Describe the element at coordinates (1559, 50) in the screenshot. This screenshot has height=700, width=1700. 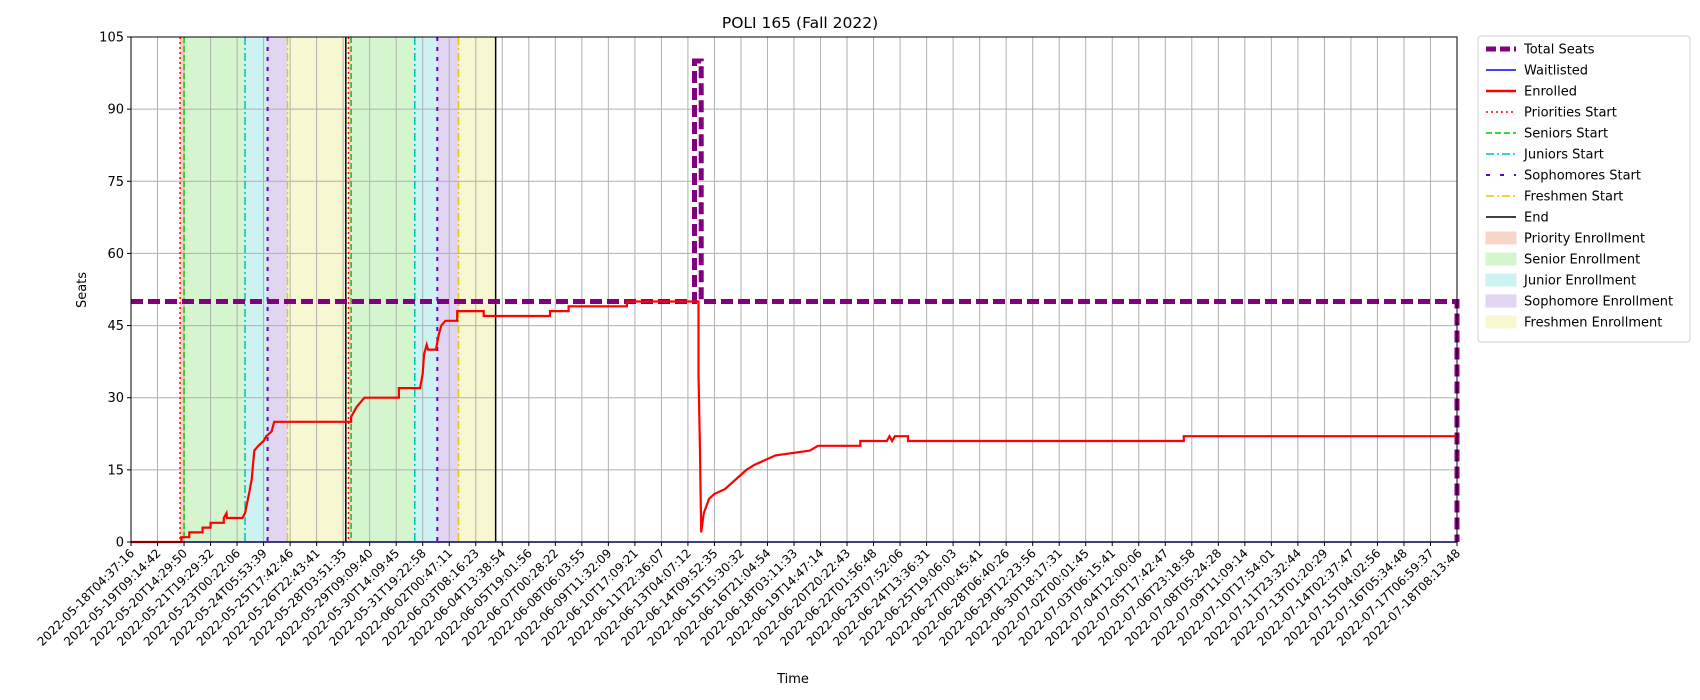
I see `legend-label: Total Seats` at that location.